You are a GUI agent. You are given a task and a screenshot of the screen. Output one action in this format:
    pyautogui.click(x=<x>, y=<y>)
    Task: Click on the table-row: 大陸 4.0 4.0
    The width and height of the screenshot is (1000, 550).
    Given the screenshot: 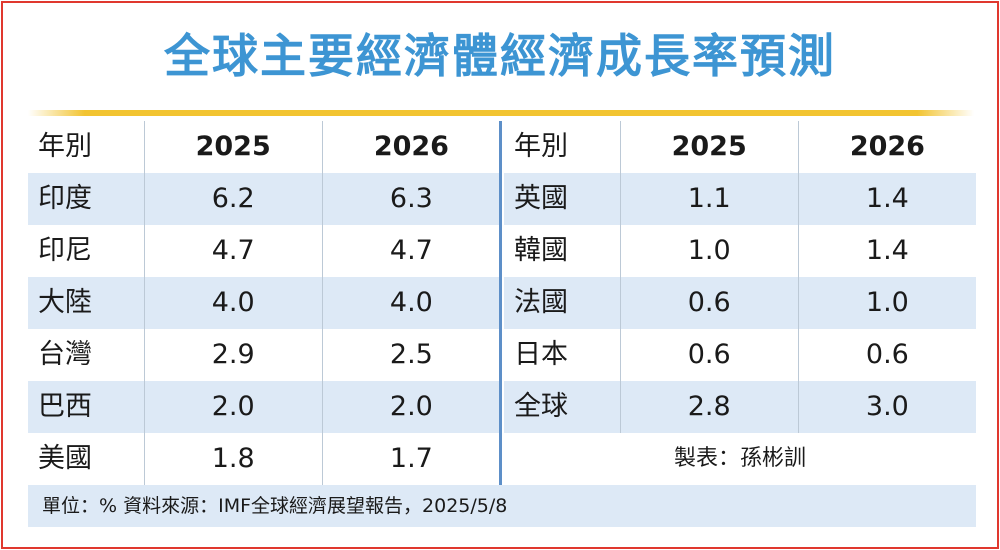 What is the action you would take?
    pyautogui.click(x=264, y=303)
    